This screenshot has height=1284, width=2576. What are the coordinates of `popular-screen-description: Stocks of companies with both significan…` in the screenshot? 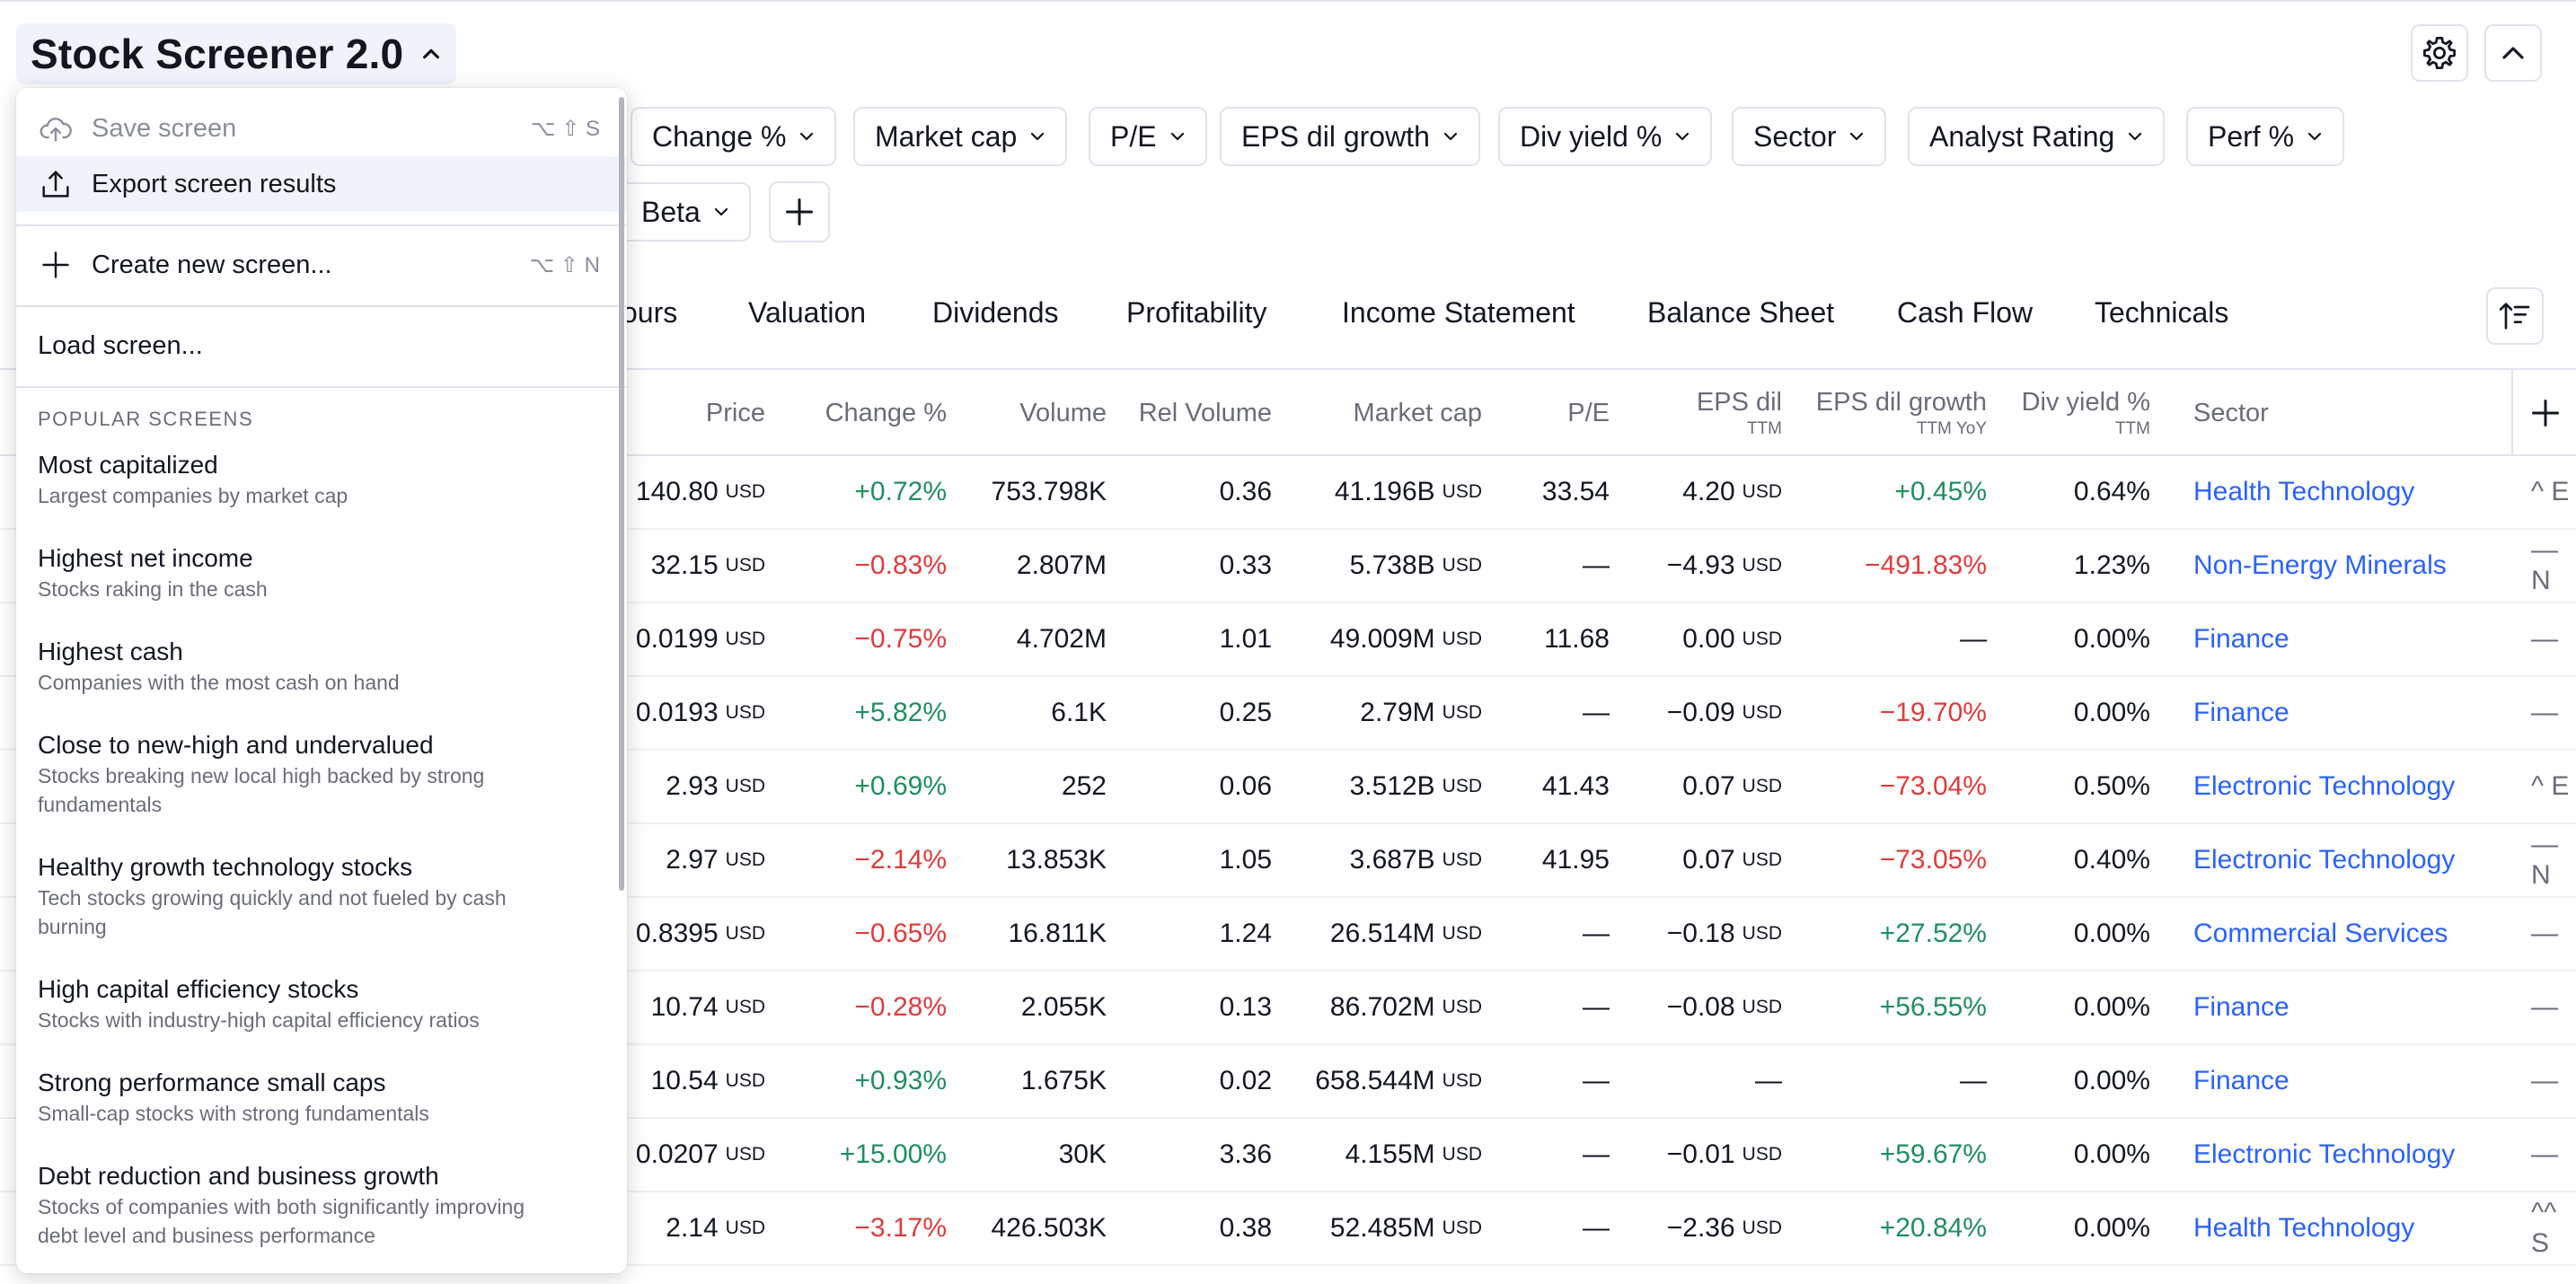 It's located at (281, 1206).